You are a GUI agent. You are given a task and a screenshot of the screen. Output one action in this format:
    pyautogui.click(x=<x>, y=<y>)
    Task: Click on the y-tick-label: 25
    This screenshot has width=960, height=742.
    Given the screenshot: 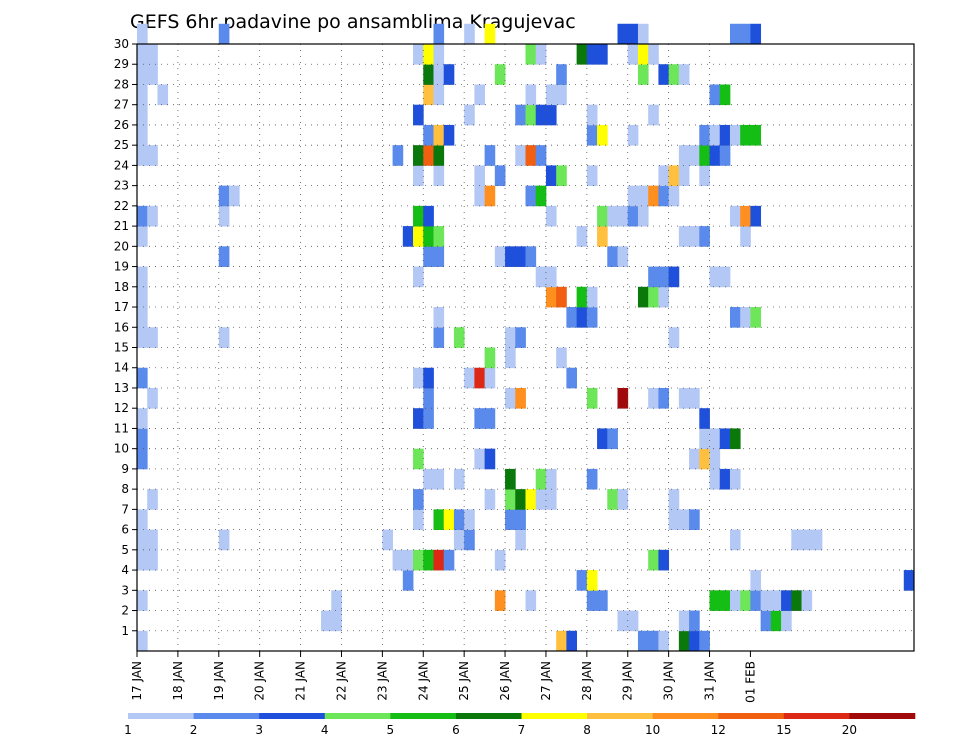 What is the action you would take?
    pyautogui.click(x=121, y=145)
    